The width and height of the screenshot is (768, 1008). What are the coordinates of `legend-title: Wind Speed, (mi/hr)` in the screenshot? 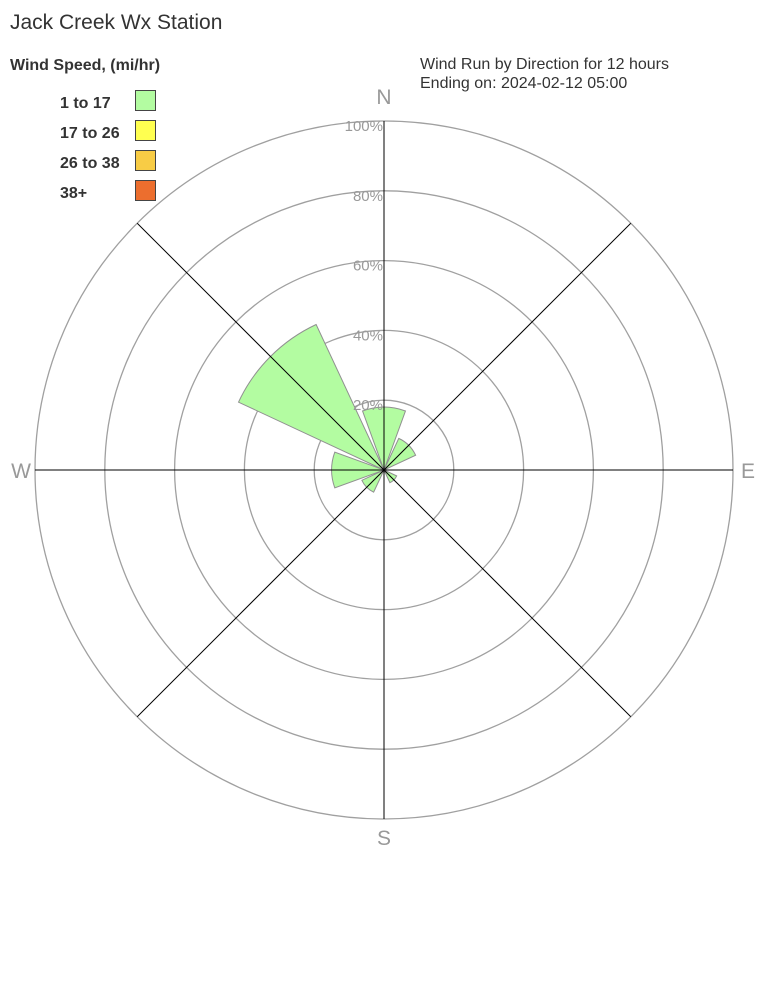 It's located at (85, 65).